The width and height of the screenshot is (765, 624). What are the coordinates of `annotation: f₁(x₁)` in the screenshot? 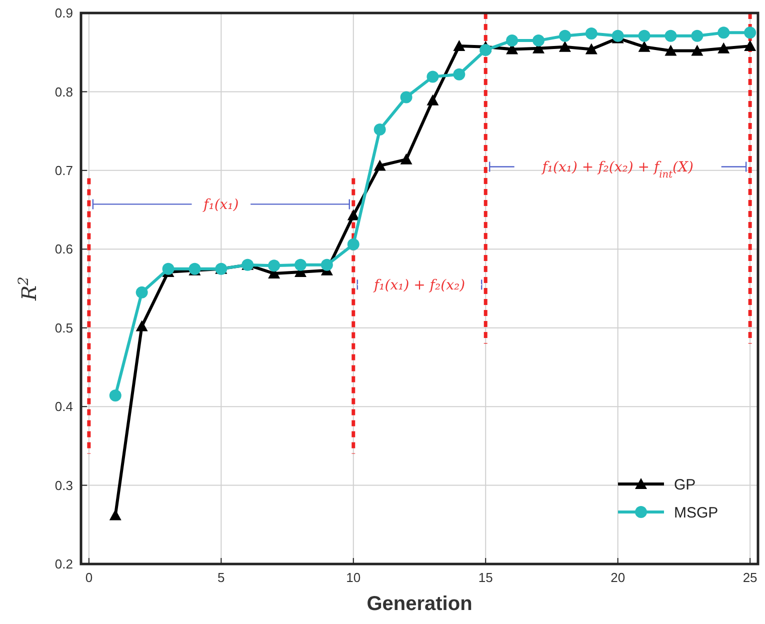 It's located at (220, 205).